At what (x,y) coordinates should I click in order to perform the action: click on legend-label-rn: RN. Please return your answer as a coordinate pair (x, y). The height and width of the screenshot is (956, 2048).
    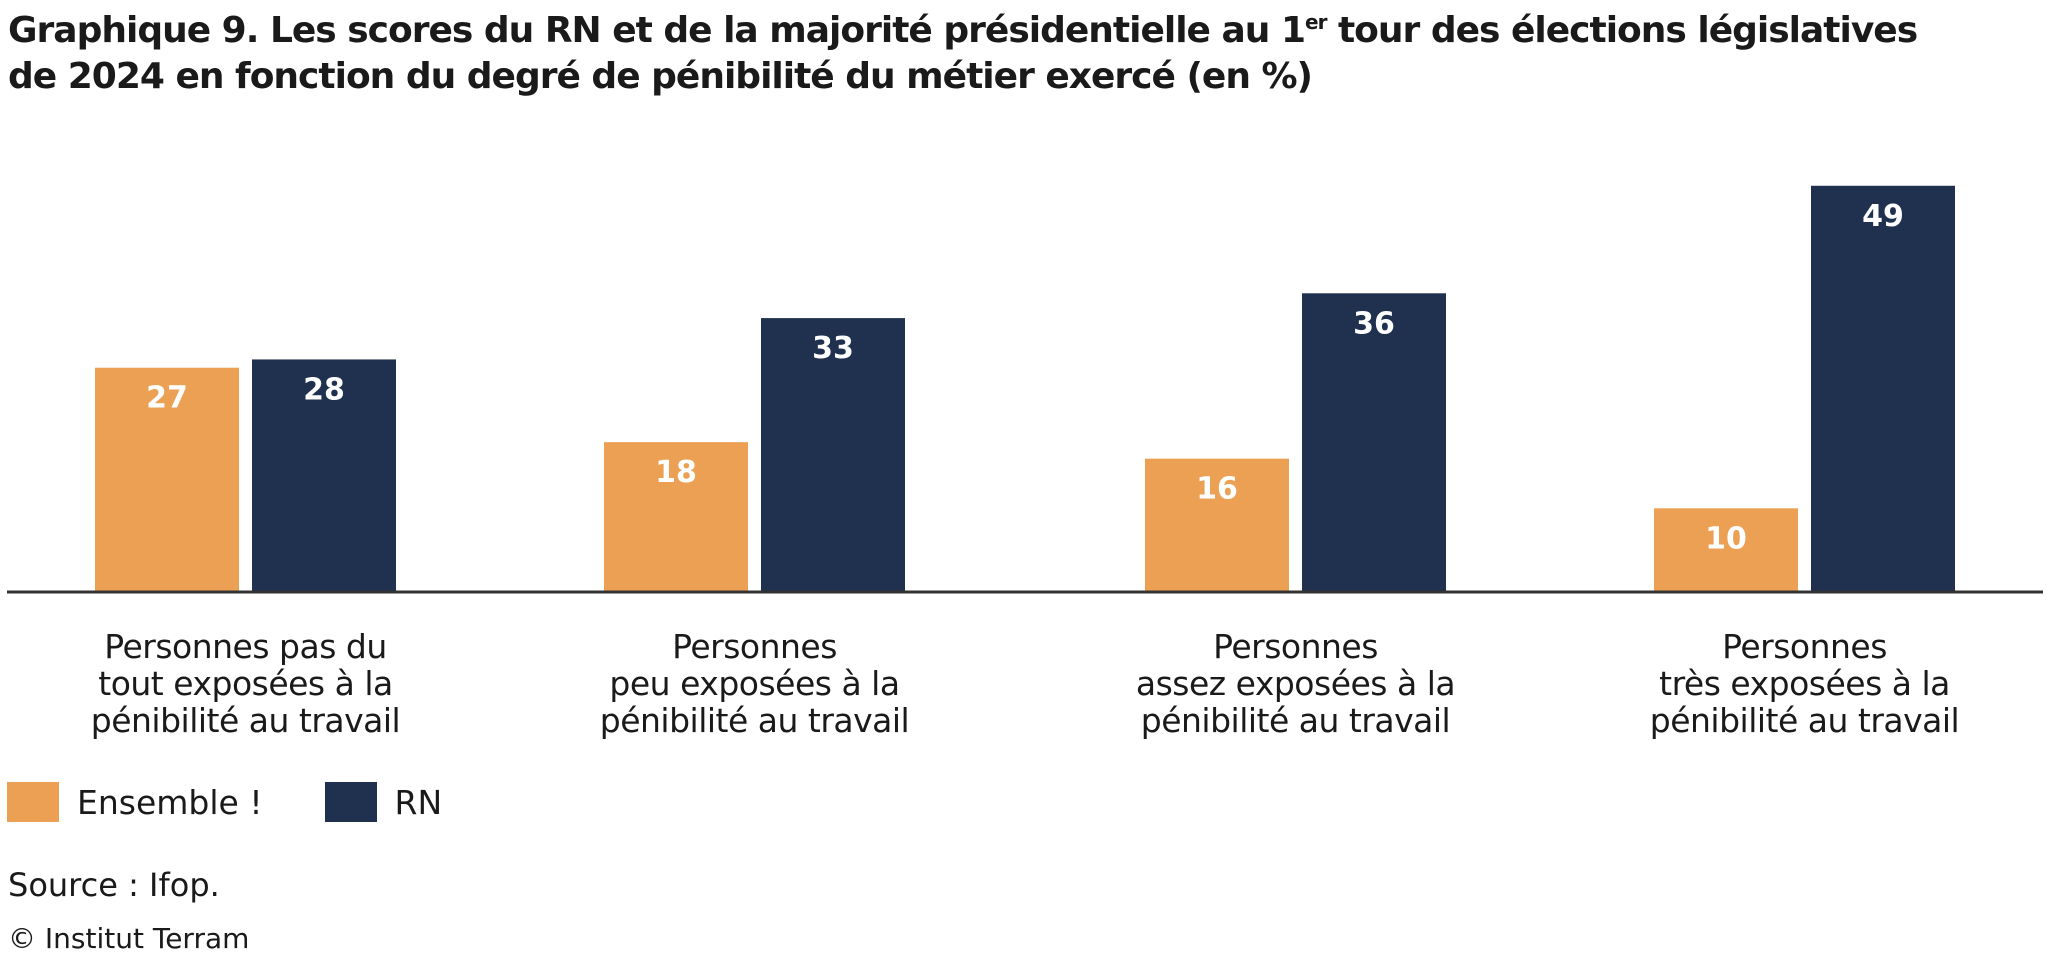
    Looking at the image, I should click on (418, 802).